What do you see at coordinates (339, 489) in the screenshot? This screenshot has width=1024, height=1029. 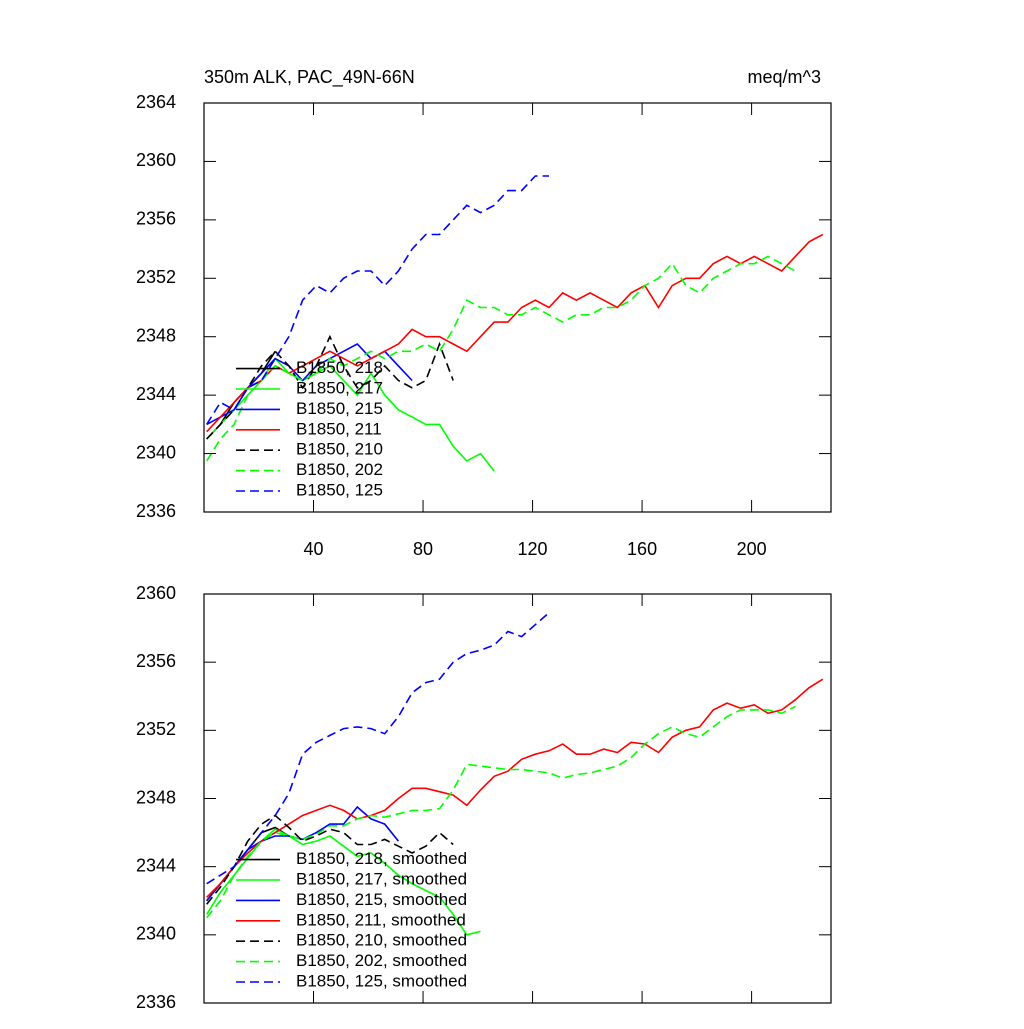 I see `legend-label: B1850, 125` at bounding box center [339, 489].